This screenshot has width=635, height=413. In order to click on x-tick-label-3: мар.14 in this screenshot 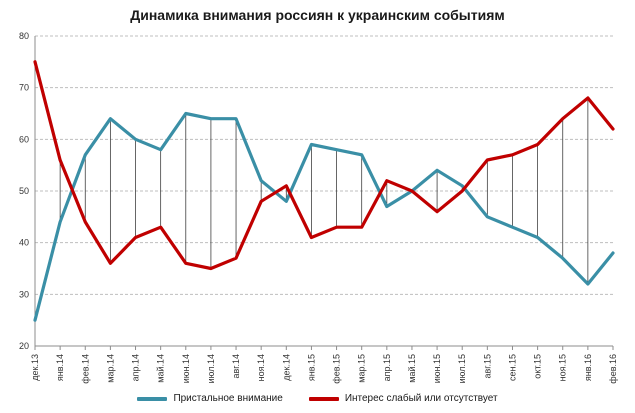, I will do `click(110, 368)`.